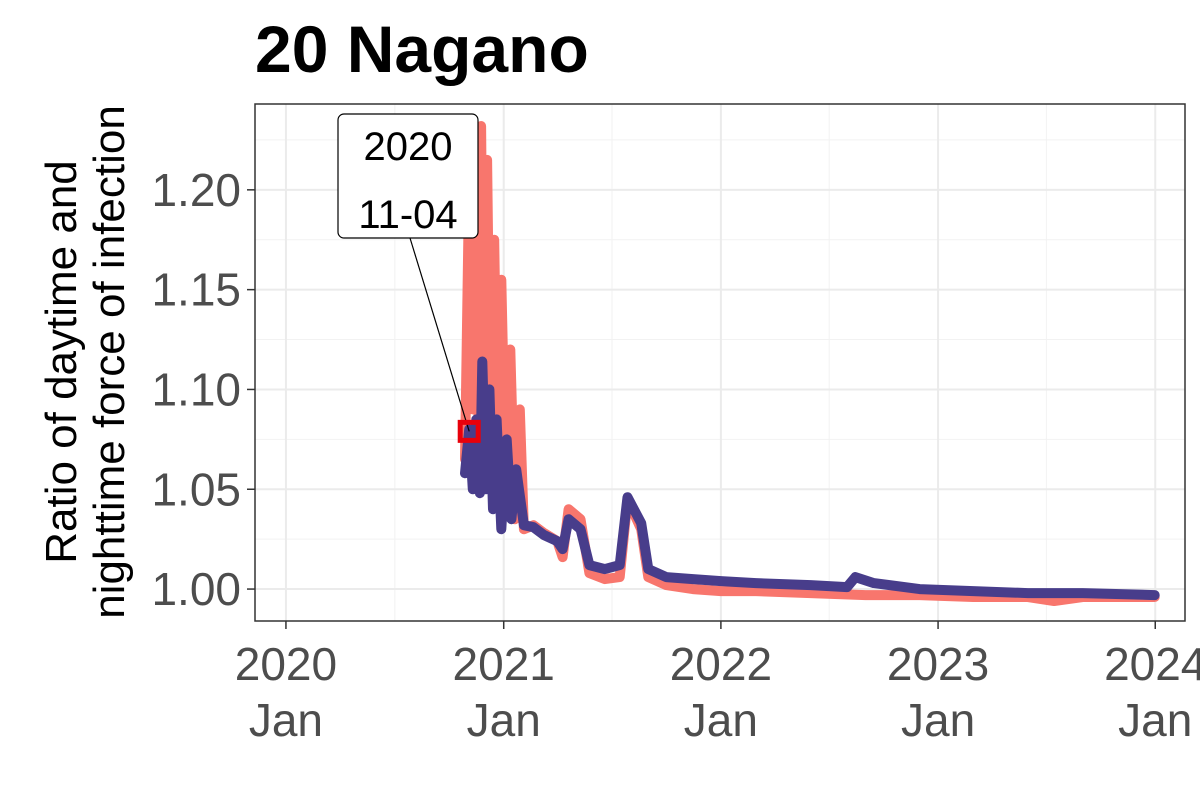 This screenshot has width=1200, height=800. I want to click on x-tick-label-year: 2024, so click(1152, 664).